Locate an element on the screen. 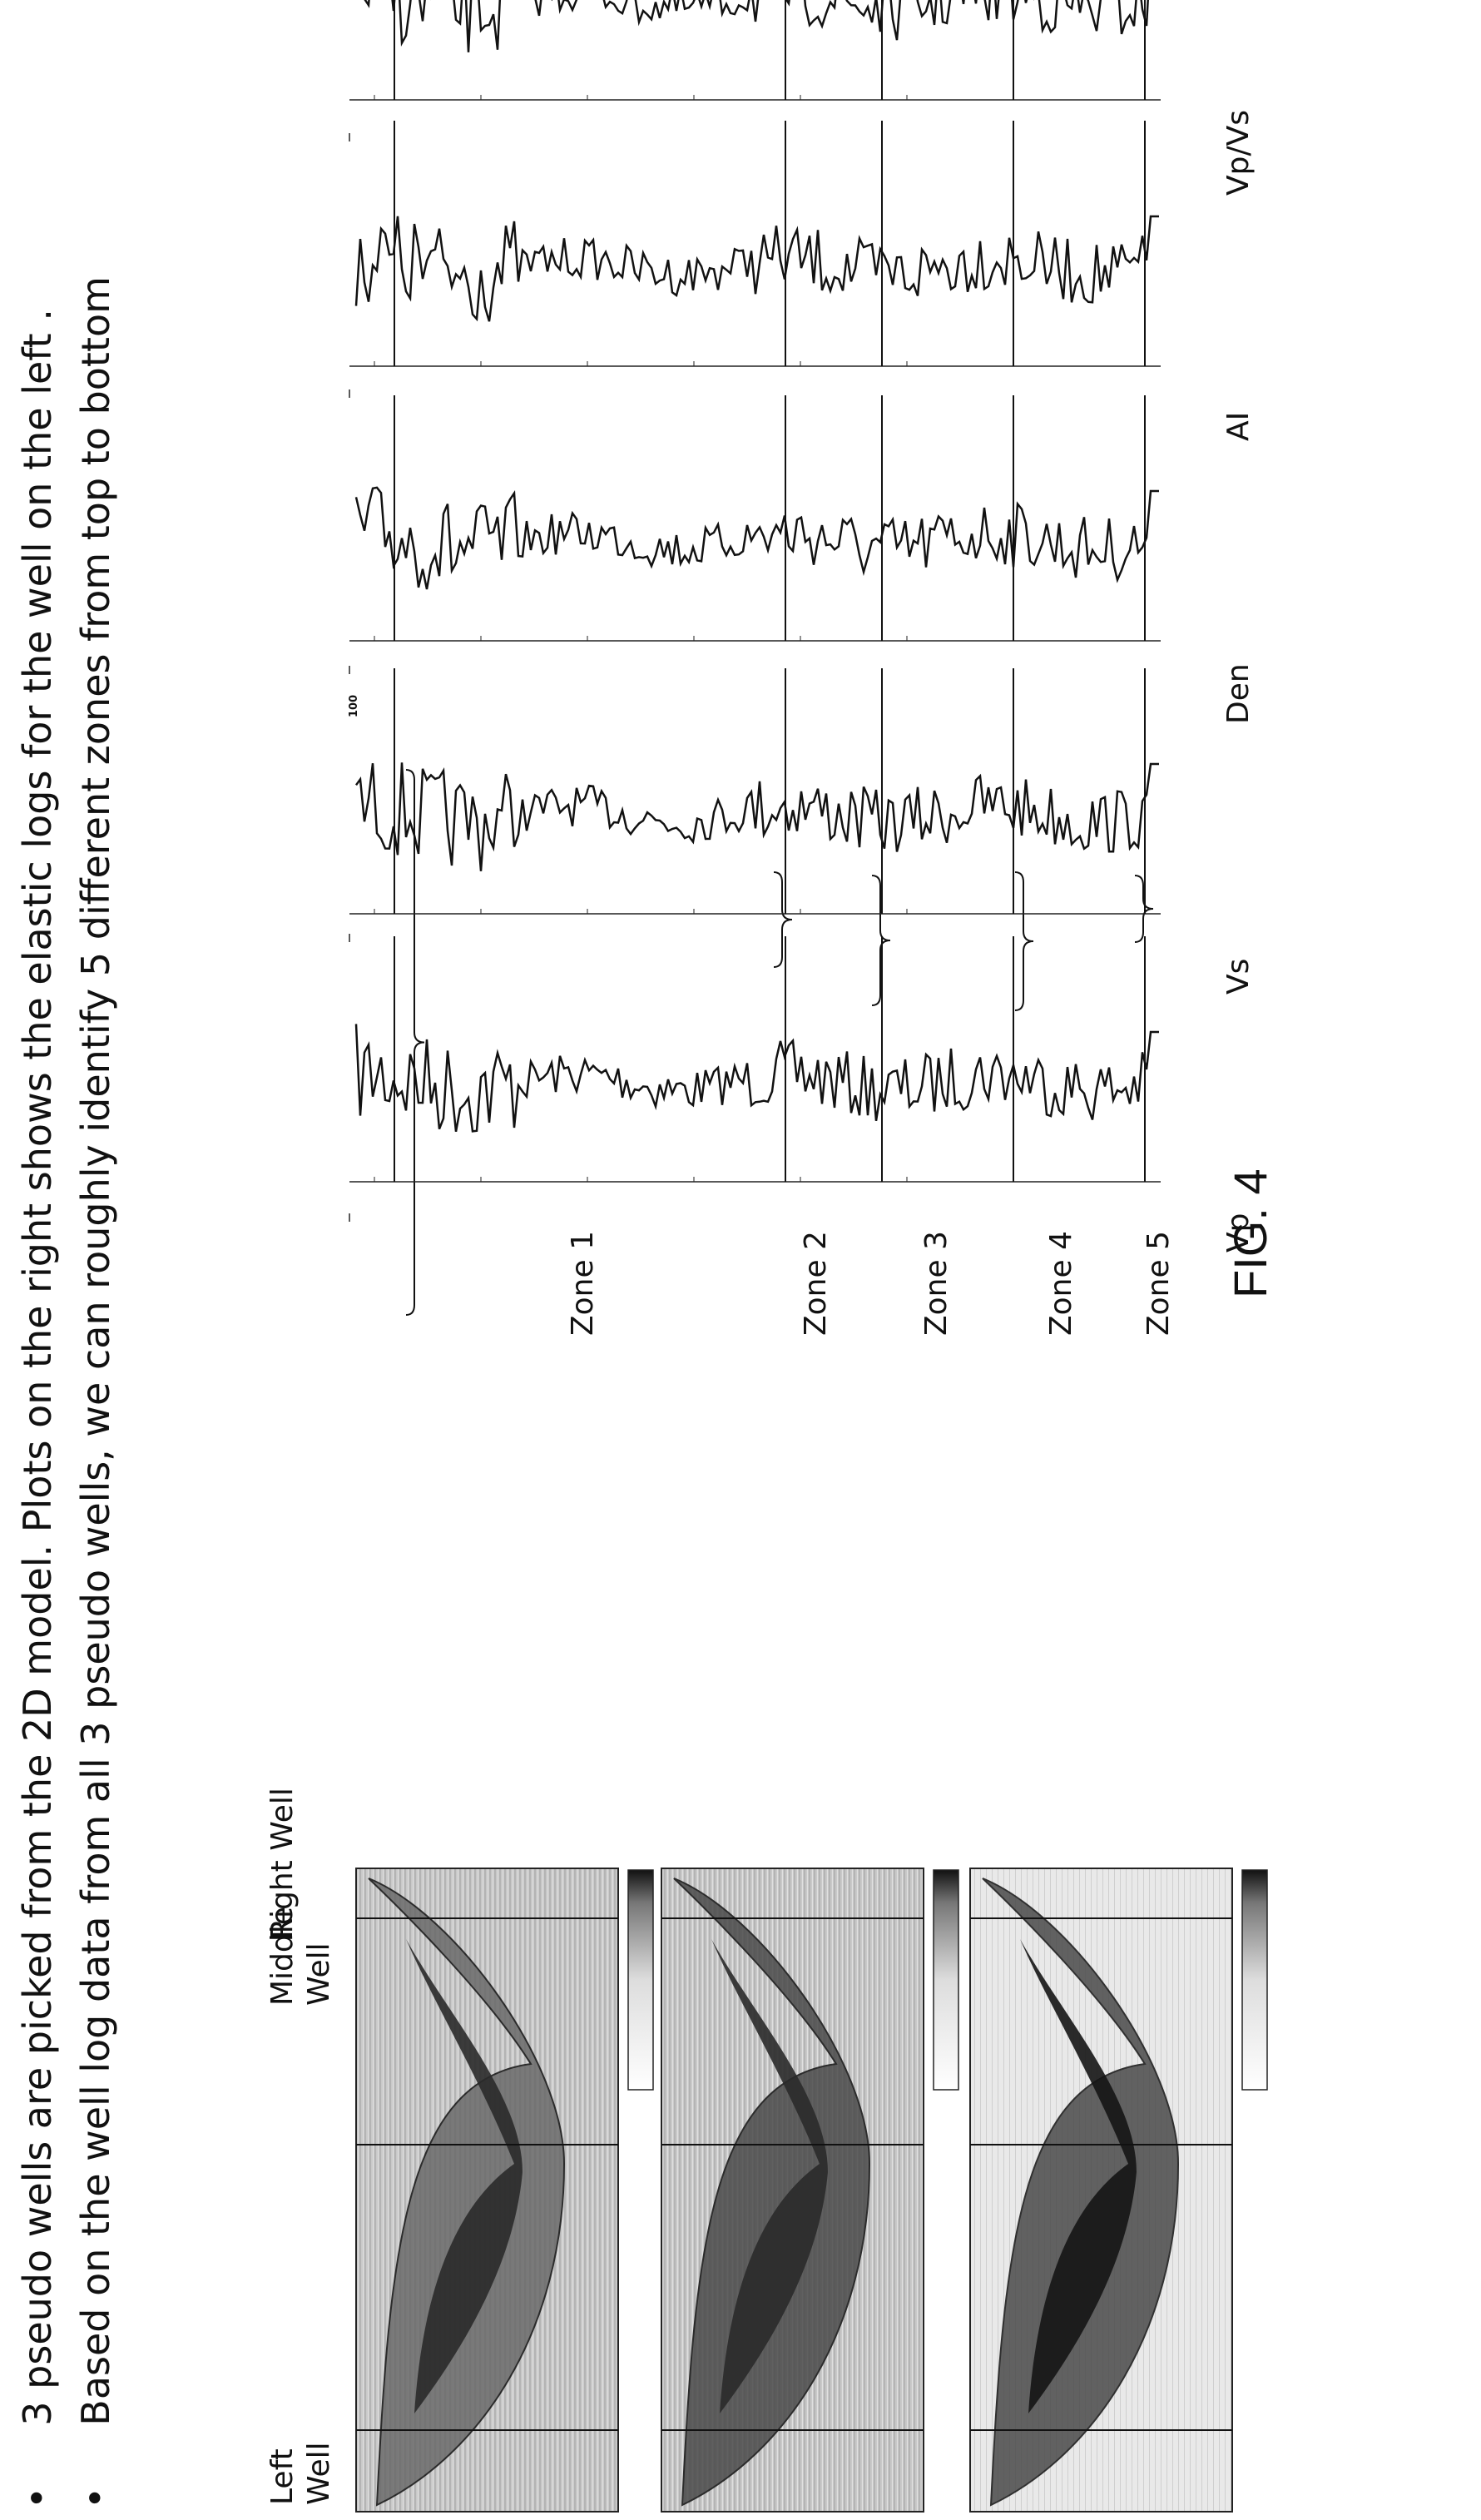  track-vs is located at coordinates (755, 805).